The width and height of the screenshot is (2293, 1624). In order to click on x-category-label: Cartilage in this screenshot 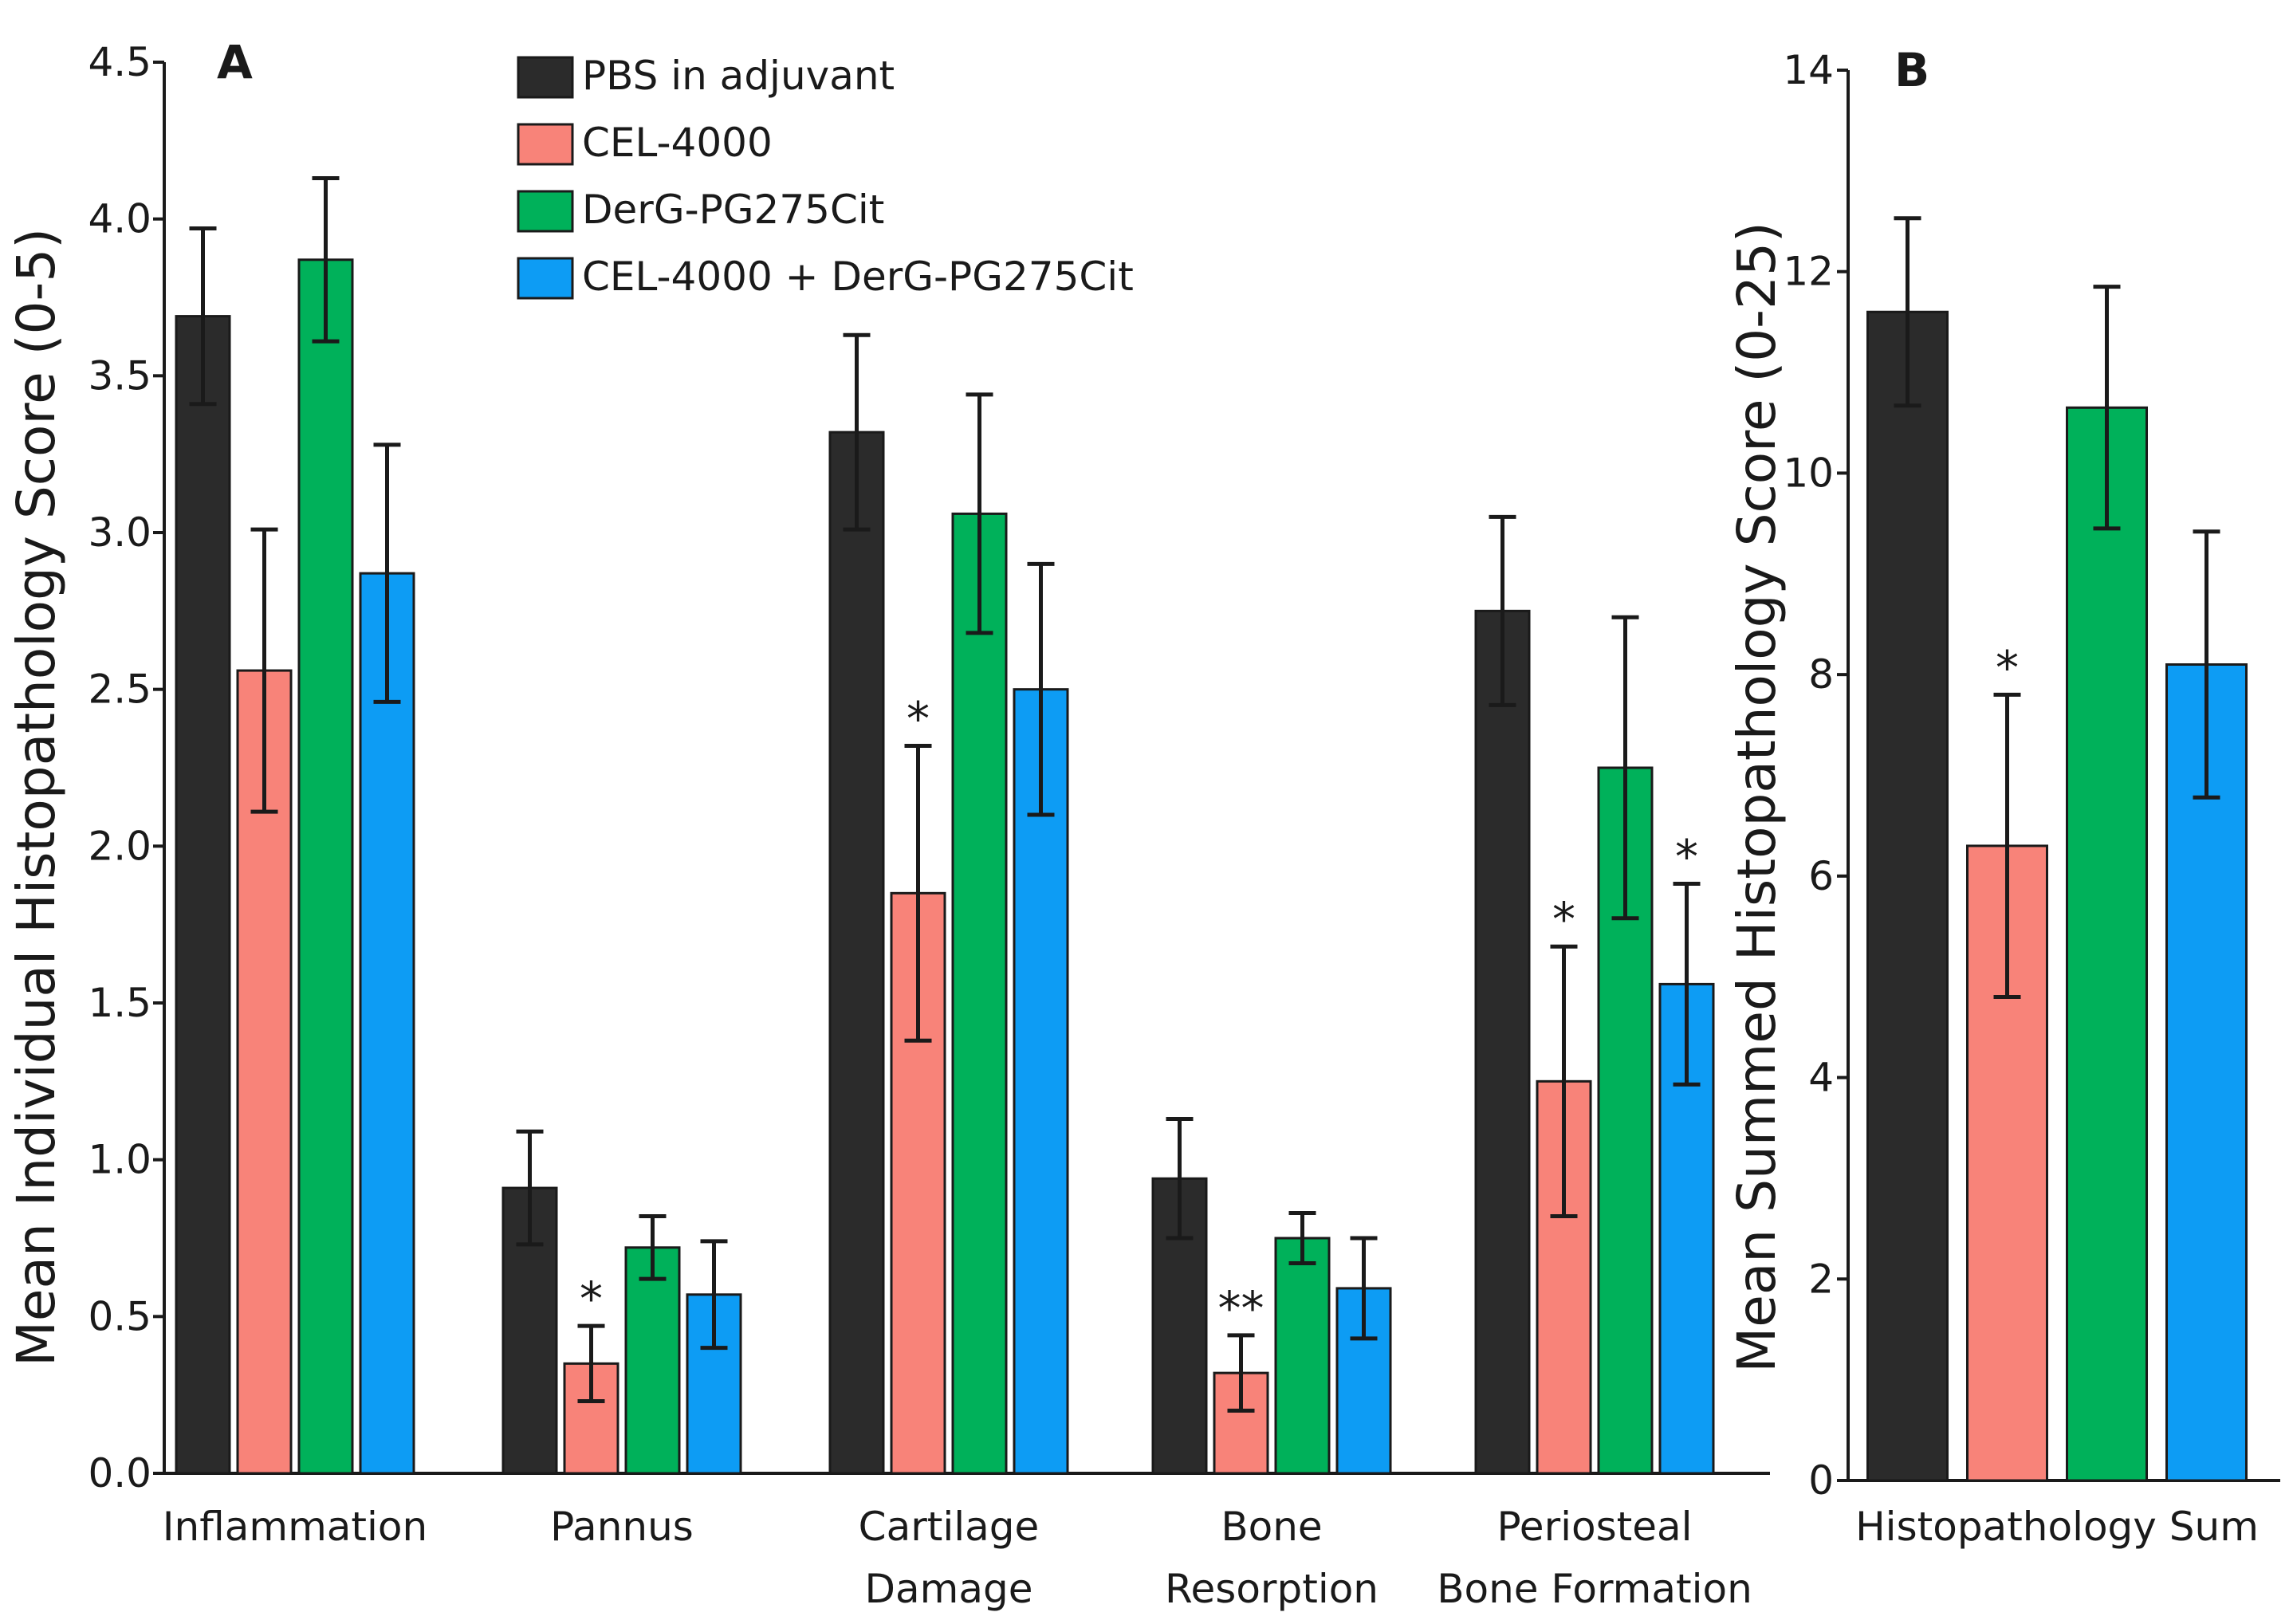, I will do `click(949, 1527)`.